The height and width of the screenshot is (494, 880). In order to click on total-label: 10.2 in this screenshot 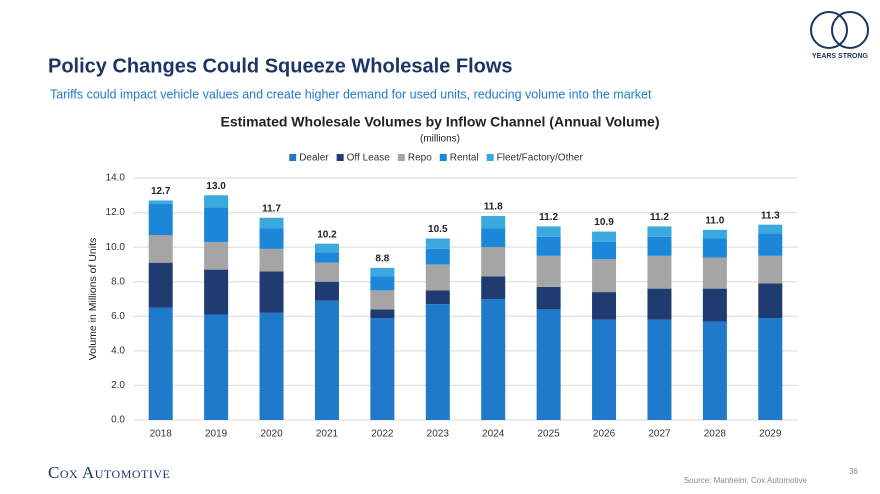, I will do `click(327, 234)`.